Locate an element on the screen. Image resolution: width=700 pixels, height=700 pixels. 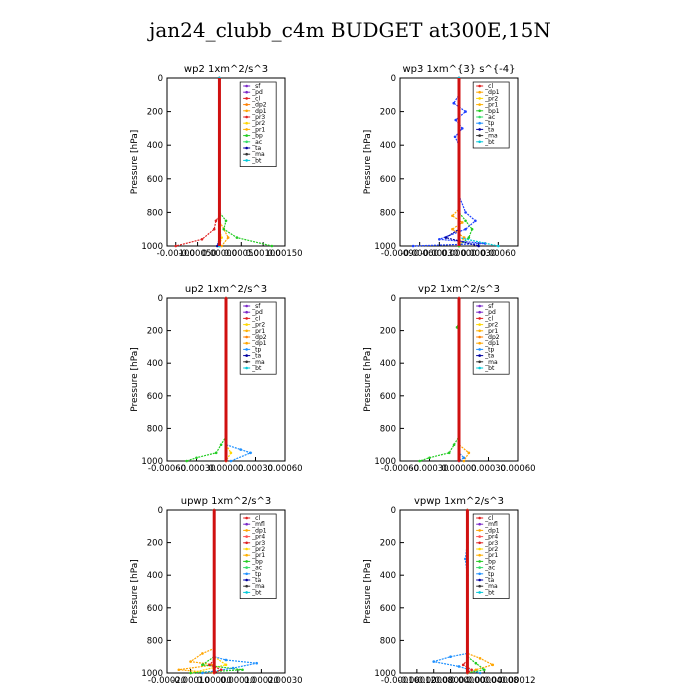
legend-entry: _pr3 is located at coordinates (258, 117).